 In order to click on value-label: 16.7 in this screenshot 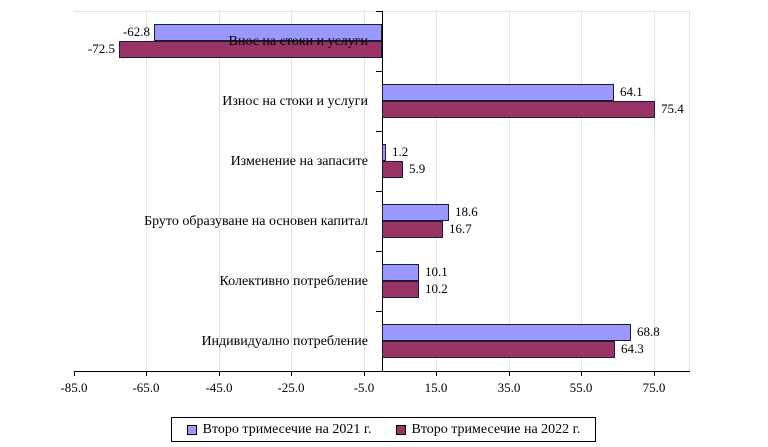, I will do `click(460, 228)`.